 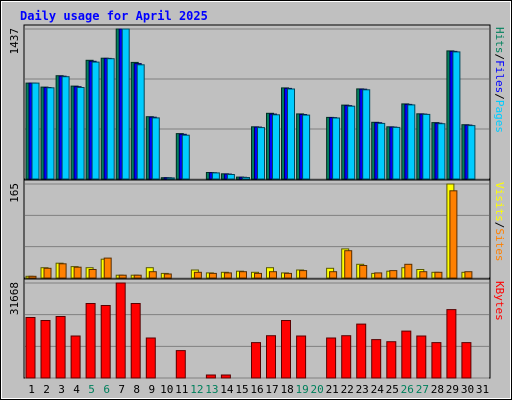 I want to click on day-label-6: 6, so click(x=106, y=389).